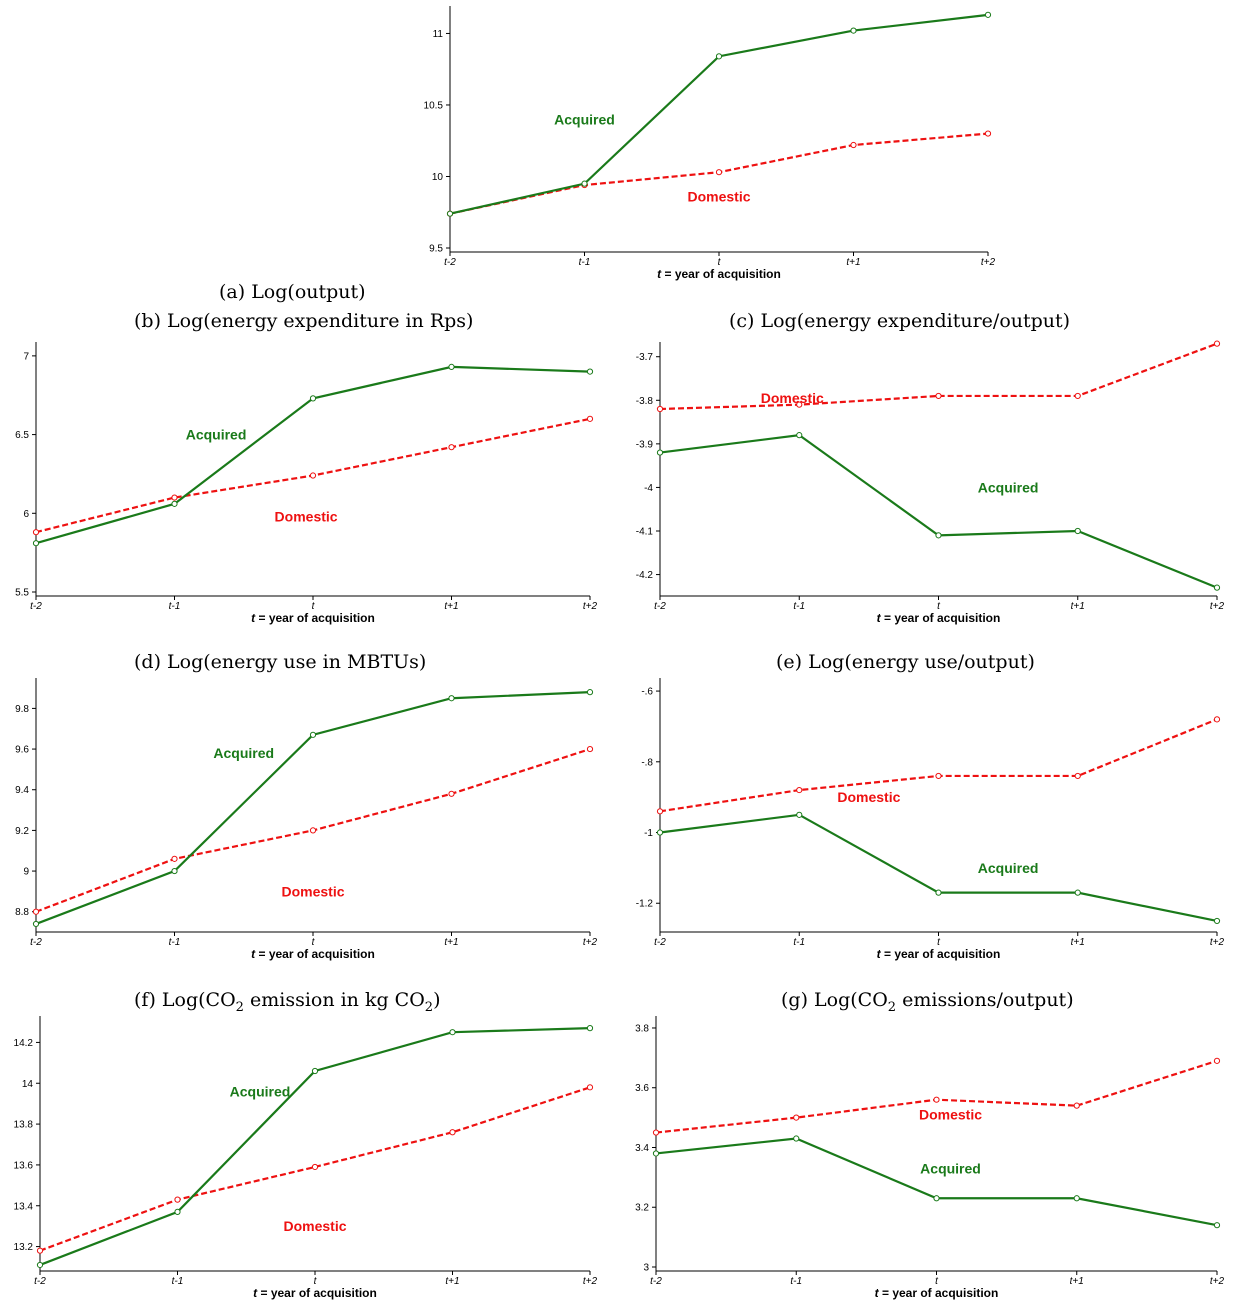 Image resolution: width=1233 pixels, height=1311 pixels. Describe the element at coordinates (22, 435) in the screenshot. I see `y-tick-label: 6.5` at that location.